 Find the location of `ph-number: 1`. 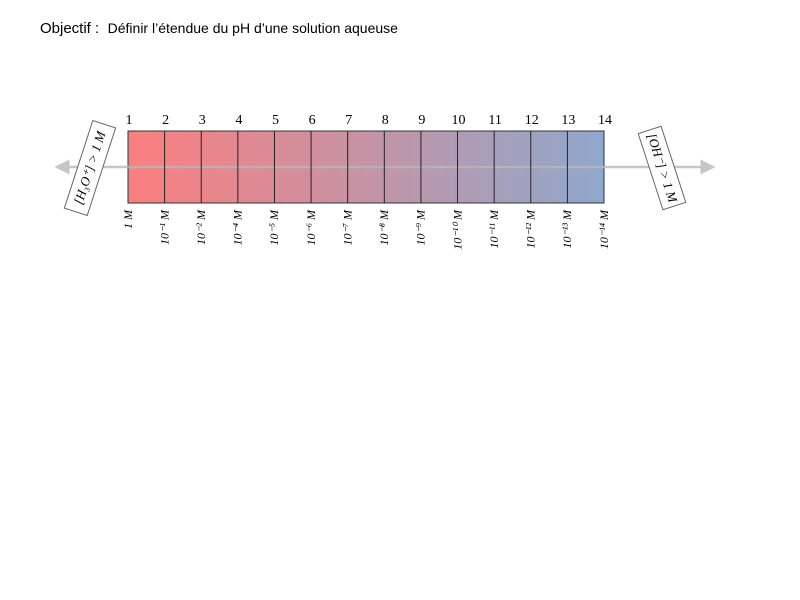

ph-number: 1 is located at coordinates (129, 120).